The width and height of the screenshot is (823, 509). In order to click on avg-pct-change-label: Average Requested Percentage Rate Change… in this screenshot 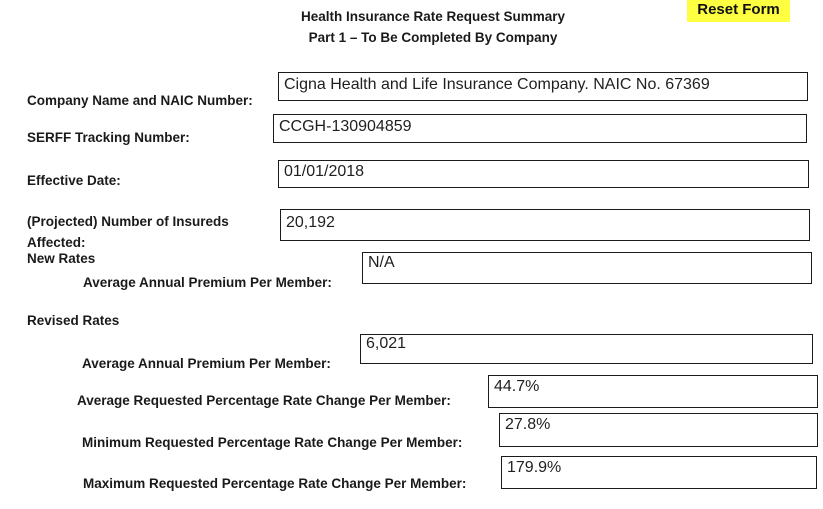, I will do `click(264, 400)`.